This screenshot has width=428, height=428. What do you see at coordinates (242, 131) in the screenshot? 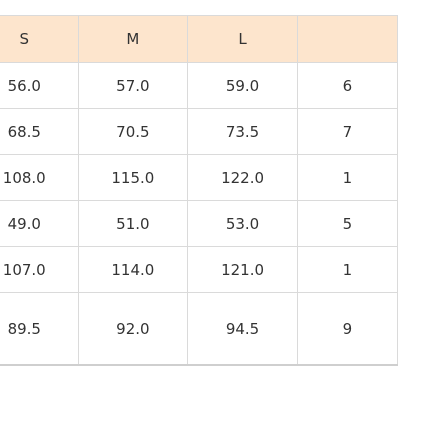
I see `table-cell: 73.5` at bounding box center [242, 131].